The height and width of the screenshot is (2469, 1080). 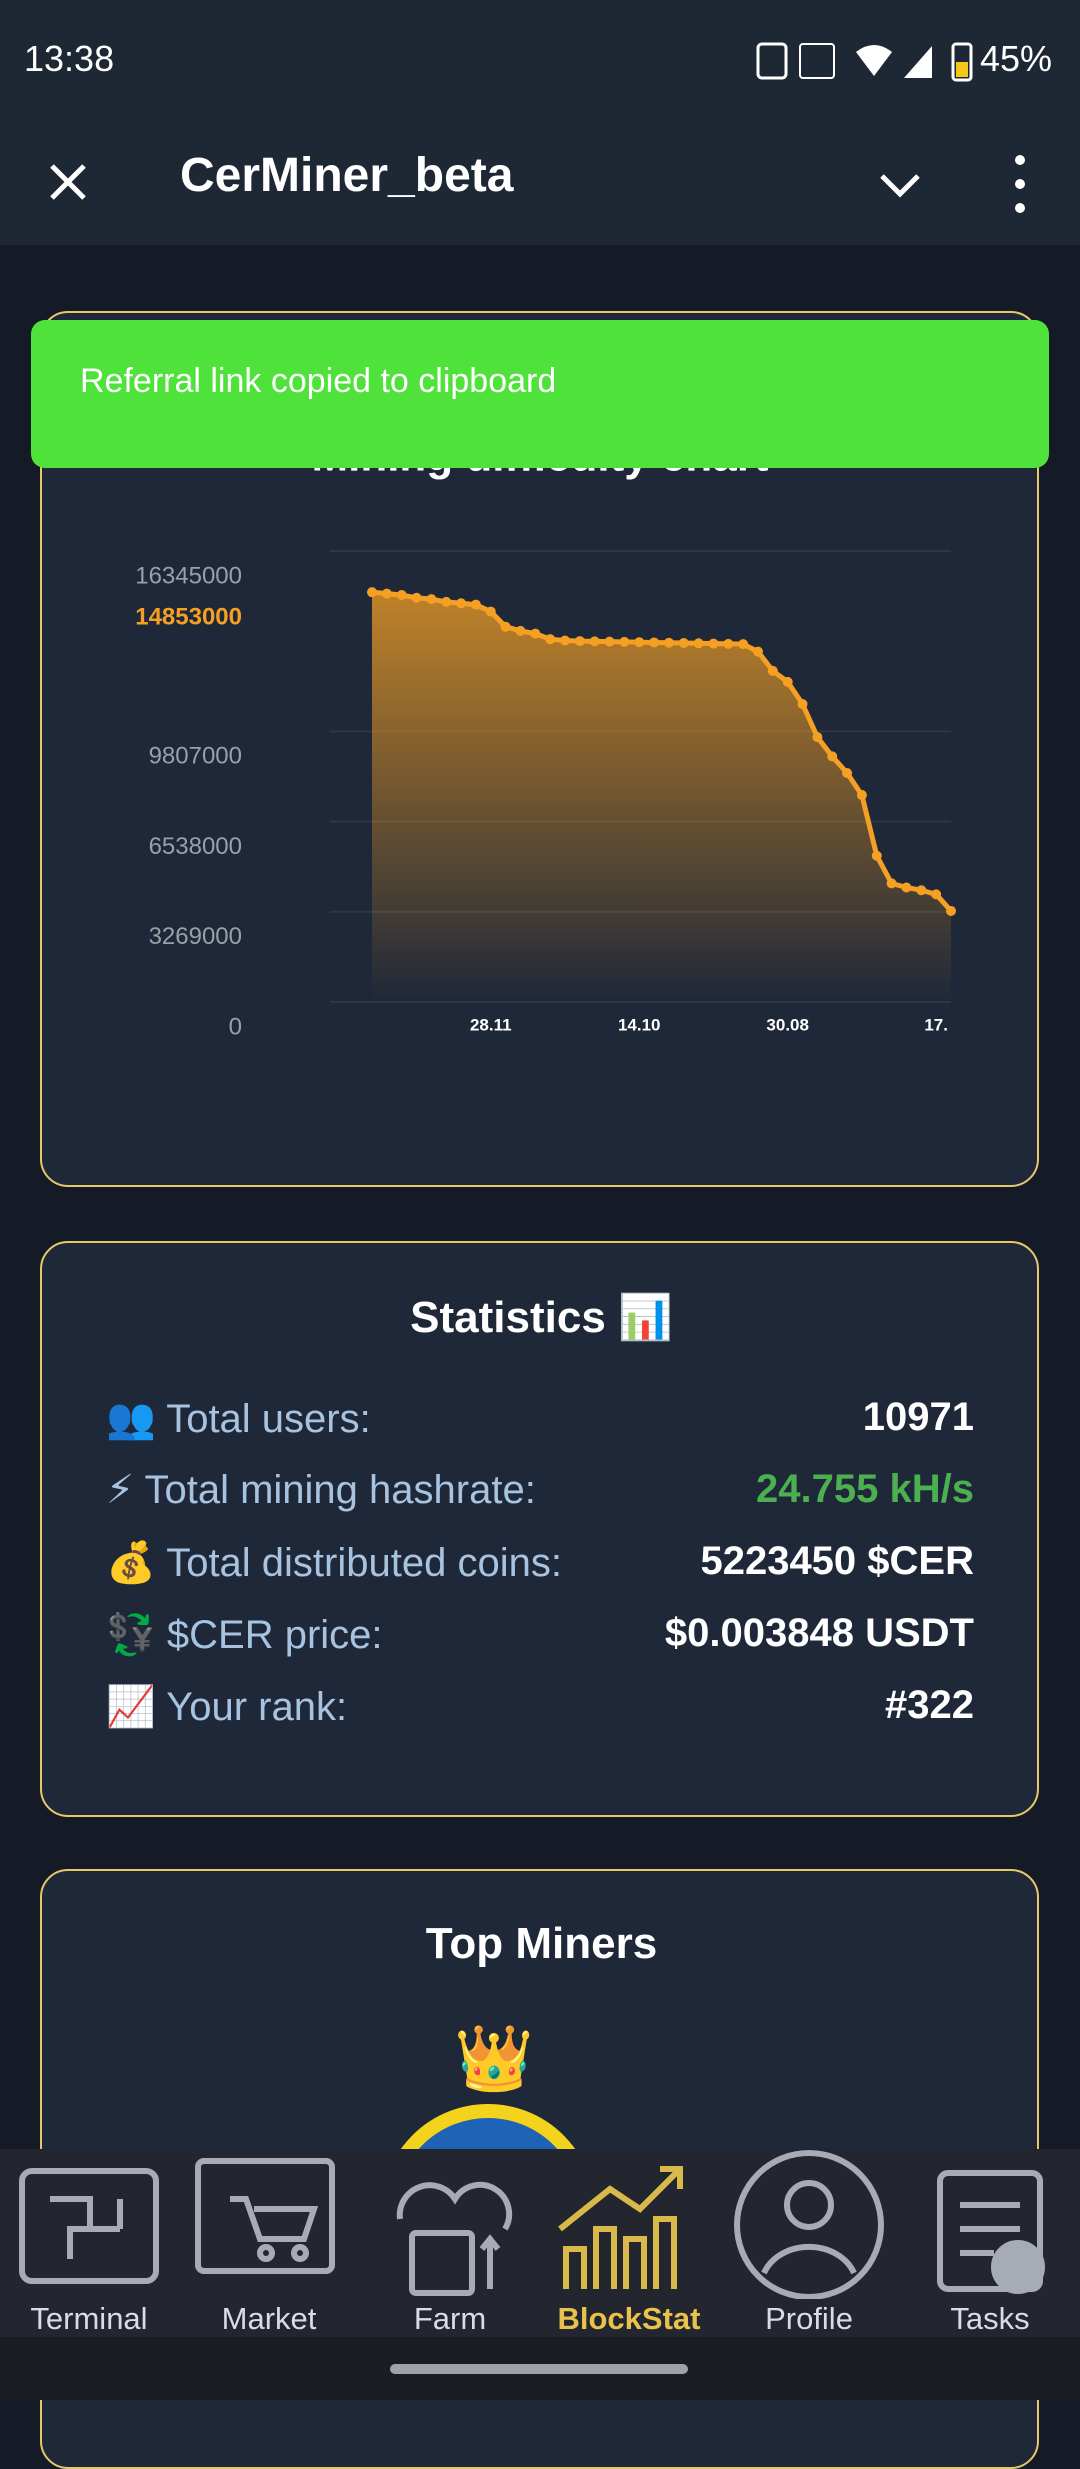 What do you see at coordinates (235, 1026) in the screenshot?
I see `y-tick-label: 0` at bounding box center [235, 1026].